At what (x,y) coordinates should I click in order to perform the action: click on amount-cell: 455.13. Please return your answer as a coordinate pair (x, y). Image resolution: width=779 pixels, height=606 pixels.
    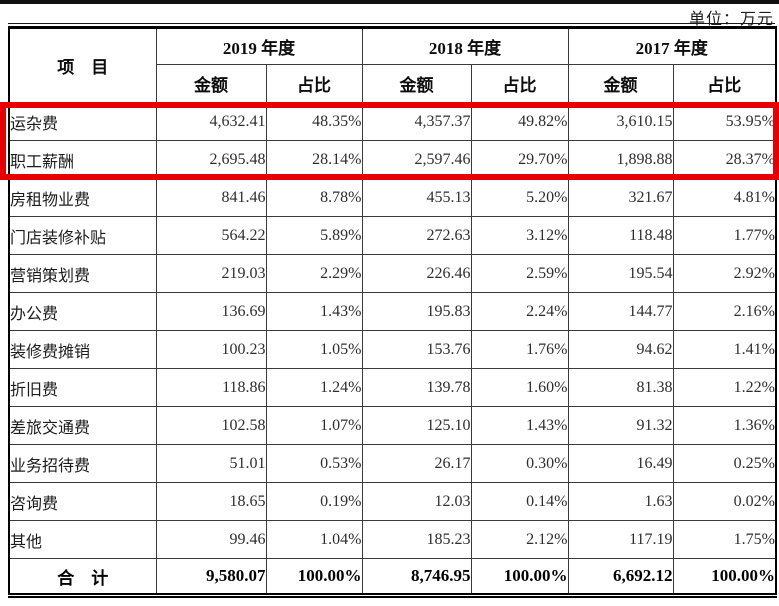
    Looking at the image, I should click on (416, 197).